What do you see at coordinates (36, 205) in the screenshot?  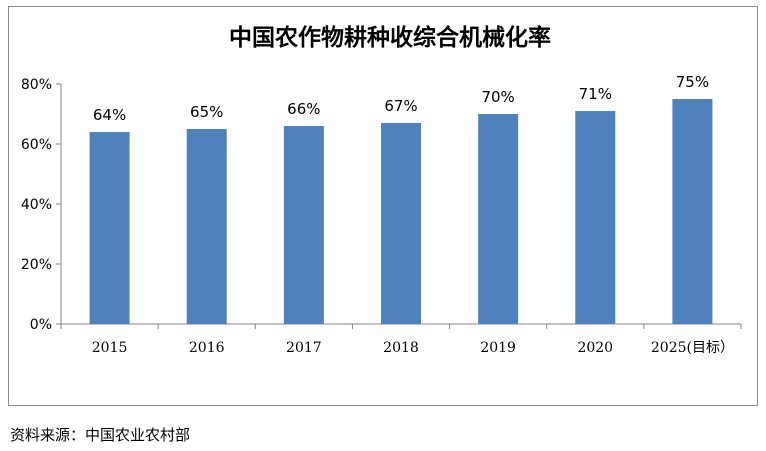 I see `y-tick-label: 40%` at bounding box center [36, 205].